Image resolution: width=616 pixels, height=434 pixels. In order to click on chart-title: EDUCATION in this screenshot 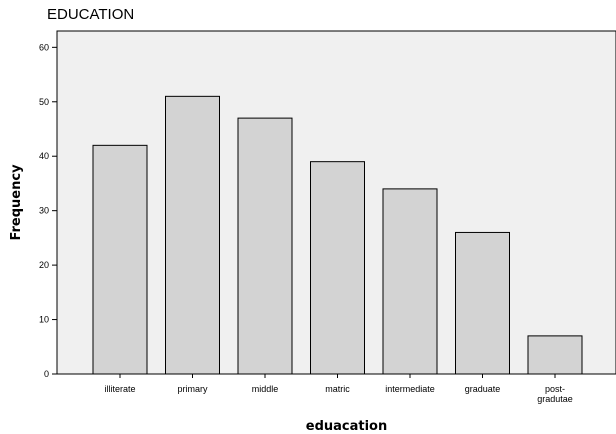, I will do `click(91, 14)`.